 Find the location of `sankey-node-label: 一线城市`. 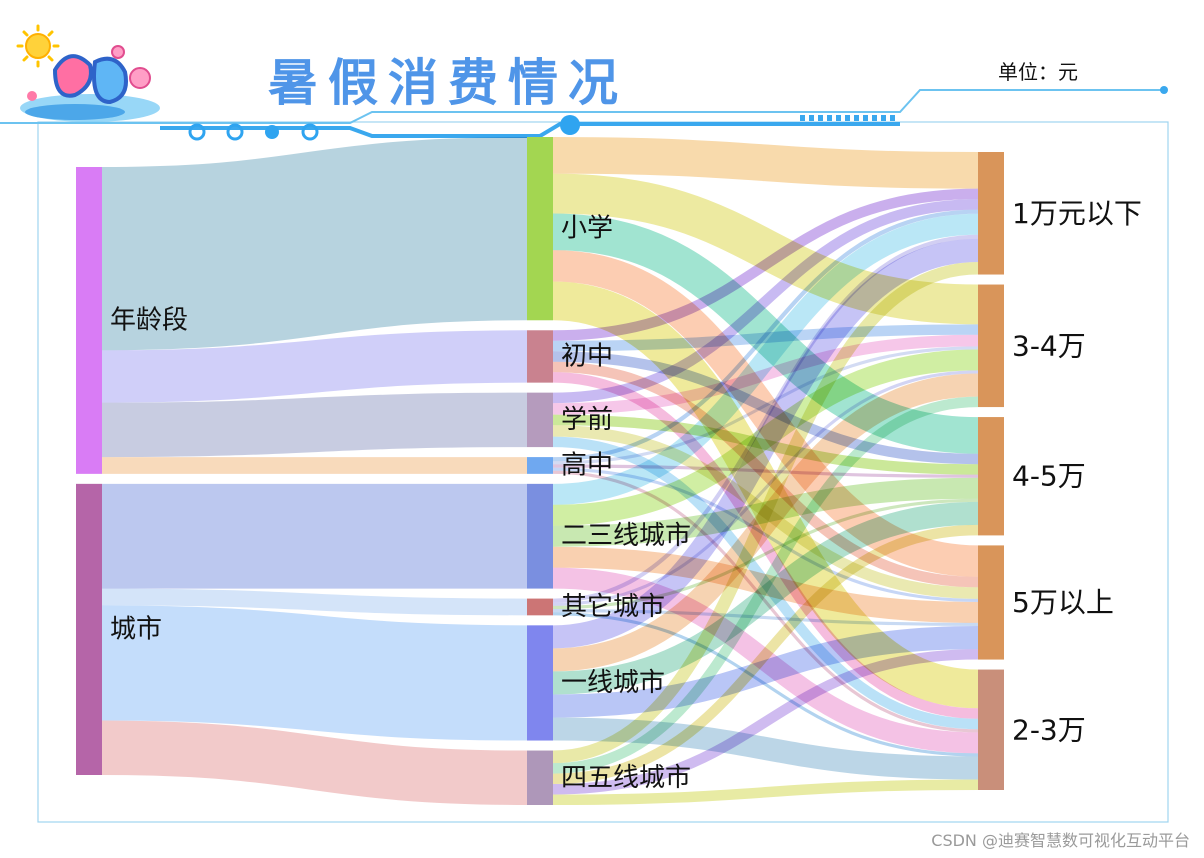

sankey-node-label: 一线城市 is located at coordinates (613, 683).